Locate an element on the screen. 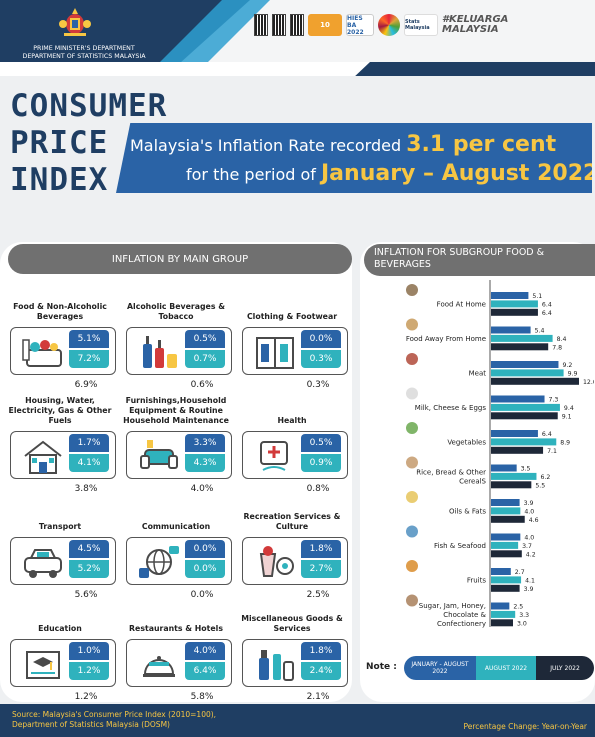 The height and width of the screenshot is (737, 595). main-group-card: 4.0% 6.4% is located at coordinates (179, 663).